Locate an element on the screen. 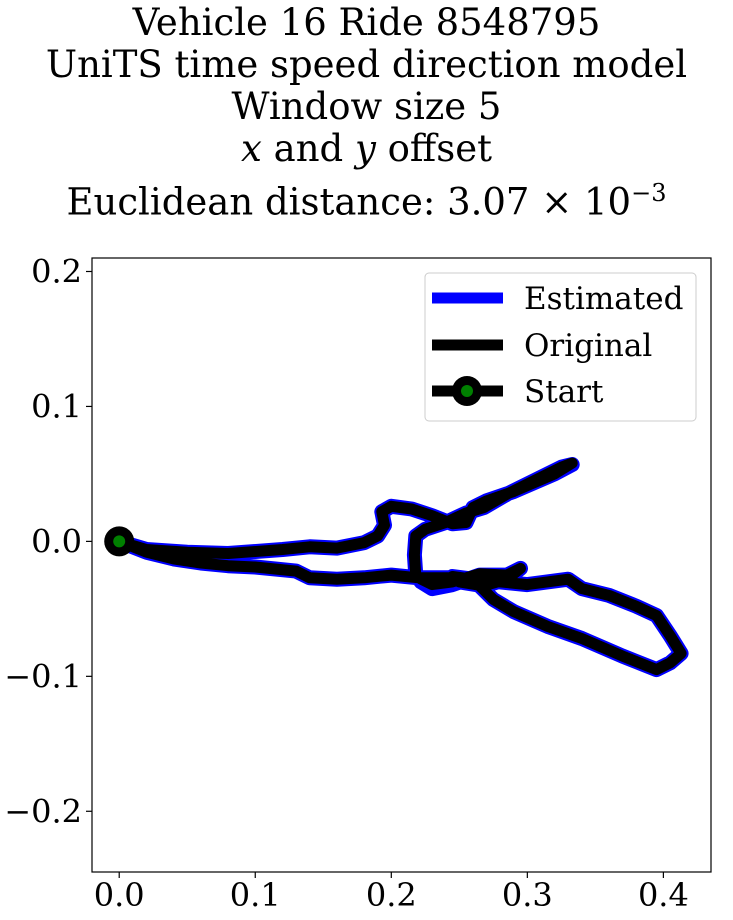 Image resolution: width=733 pixels, height=920 pixels. title-base: 10 is located at coordinates (608, 202).